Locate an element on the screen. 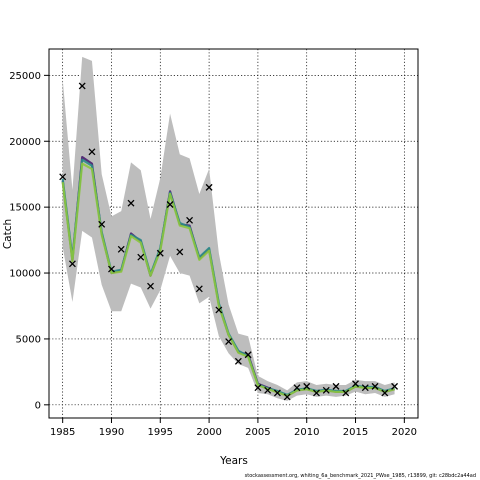 The height and width of the screenshot is (480, 480). y-axis-label: Catch is located at coordinates (8, 234).